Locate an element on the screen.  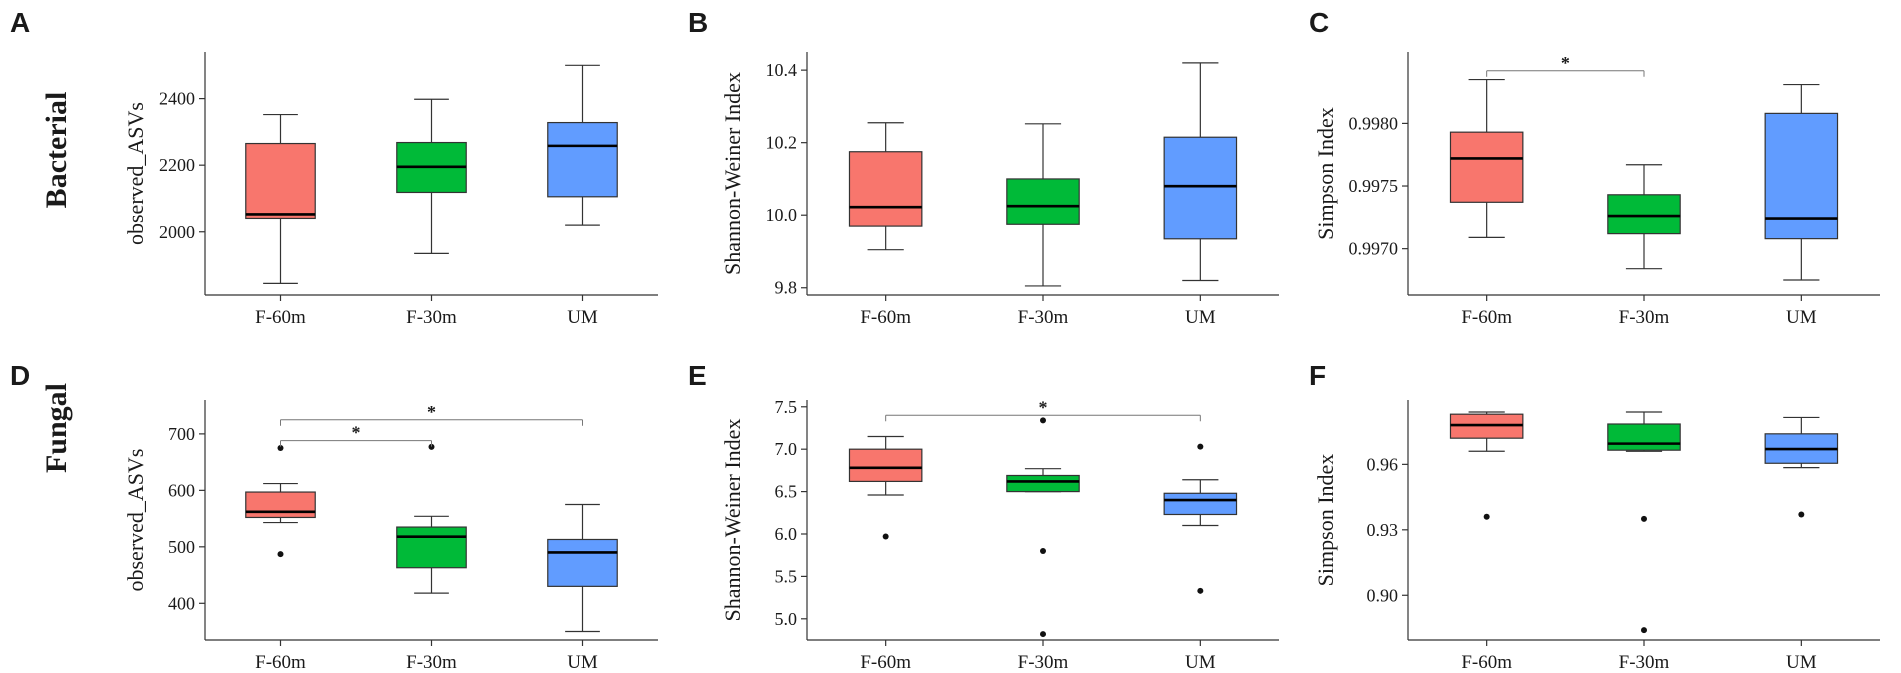
y-tick-label: 6.5 is located at coordinates (786, 492).